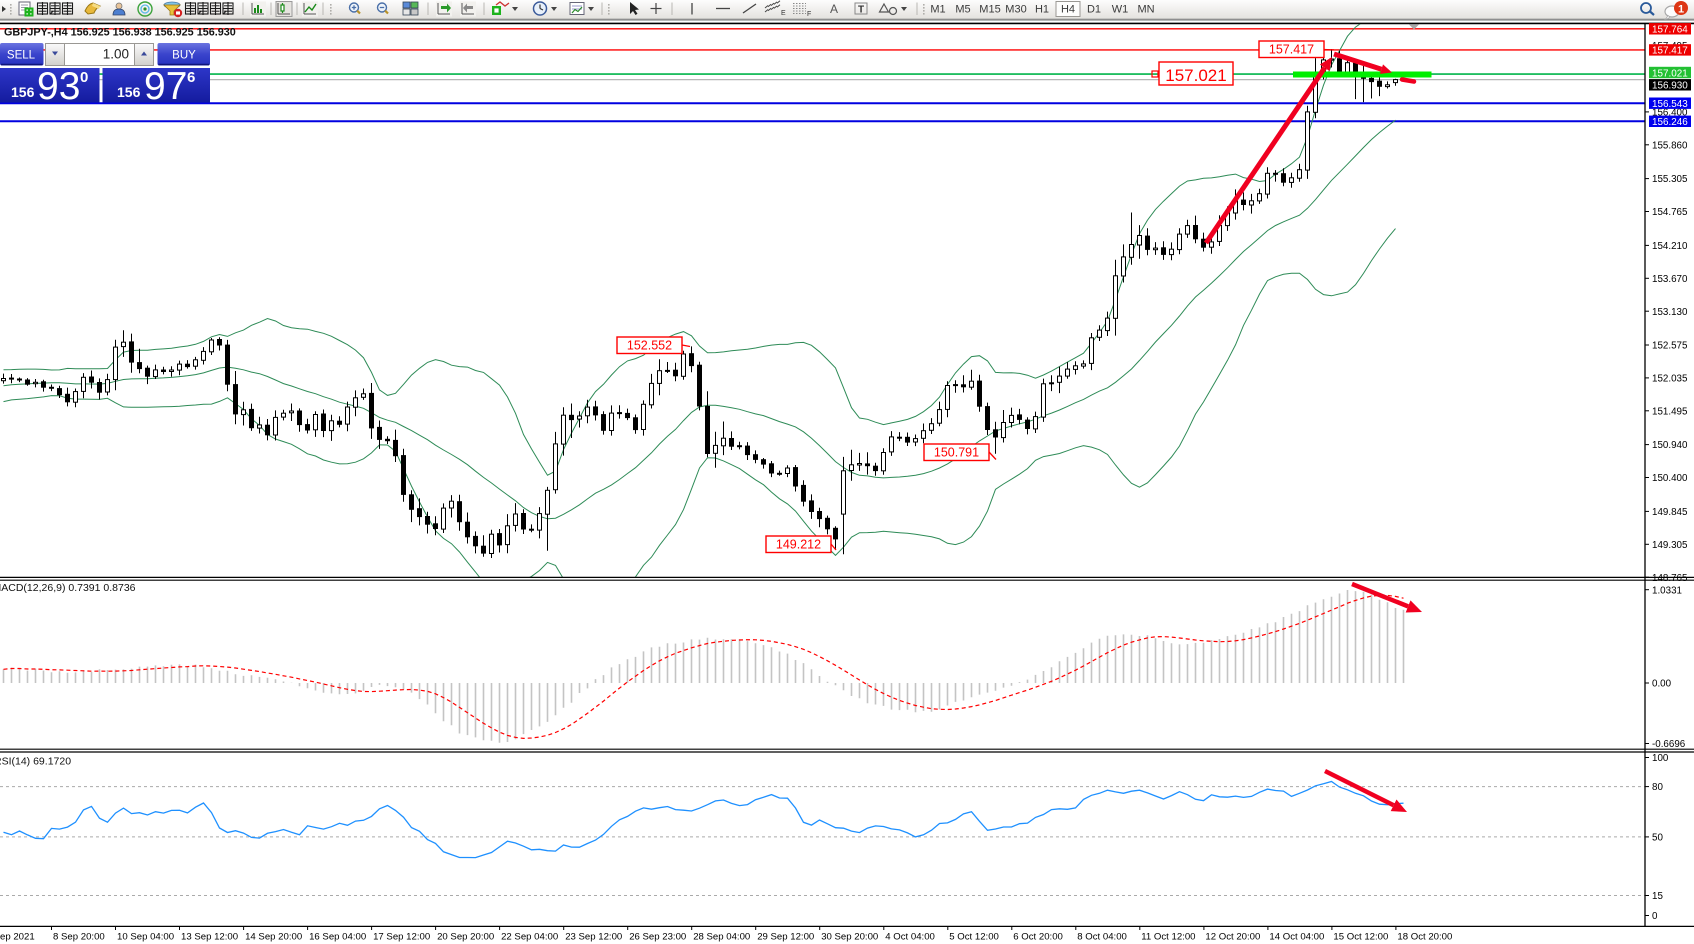 Image resolution: width=1694 pixels, height=944 pixels. Describe the element at coordinates (1670, 346) in the screenshot. I see `svg-text: 152.575` at that location.